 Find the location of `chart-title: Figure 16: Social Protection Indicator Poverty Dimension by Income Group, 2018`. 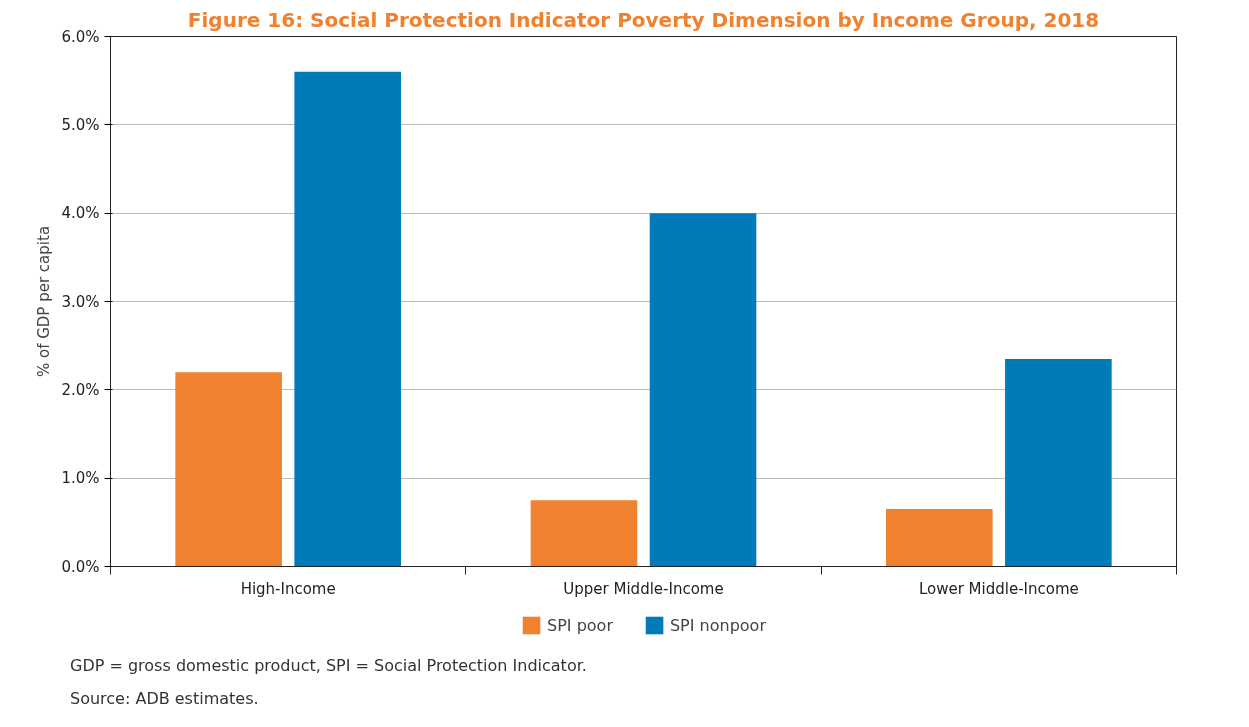

chart-title: Figure 16: Social Protection Indicator Poverty Dimension by Income Group, 2018 is located at coordinates (643, 19).